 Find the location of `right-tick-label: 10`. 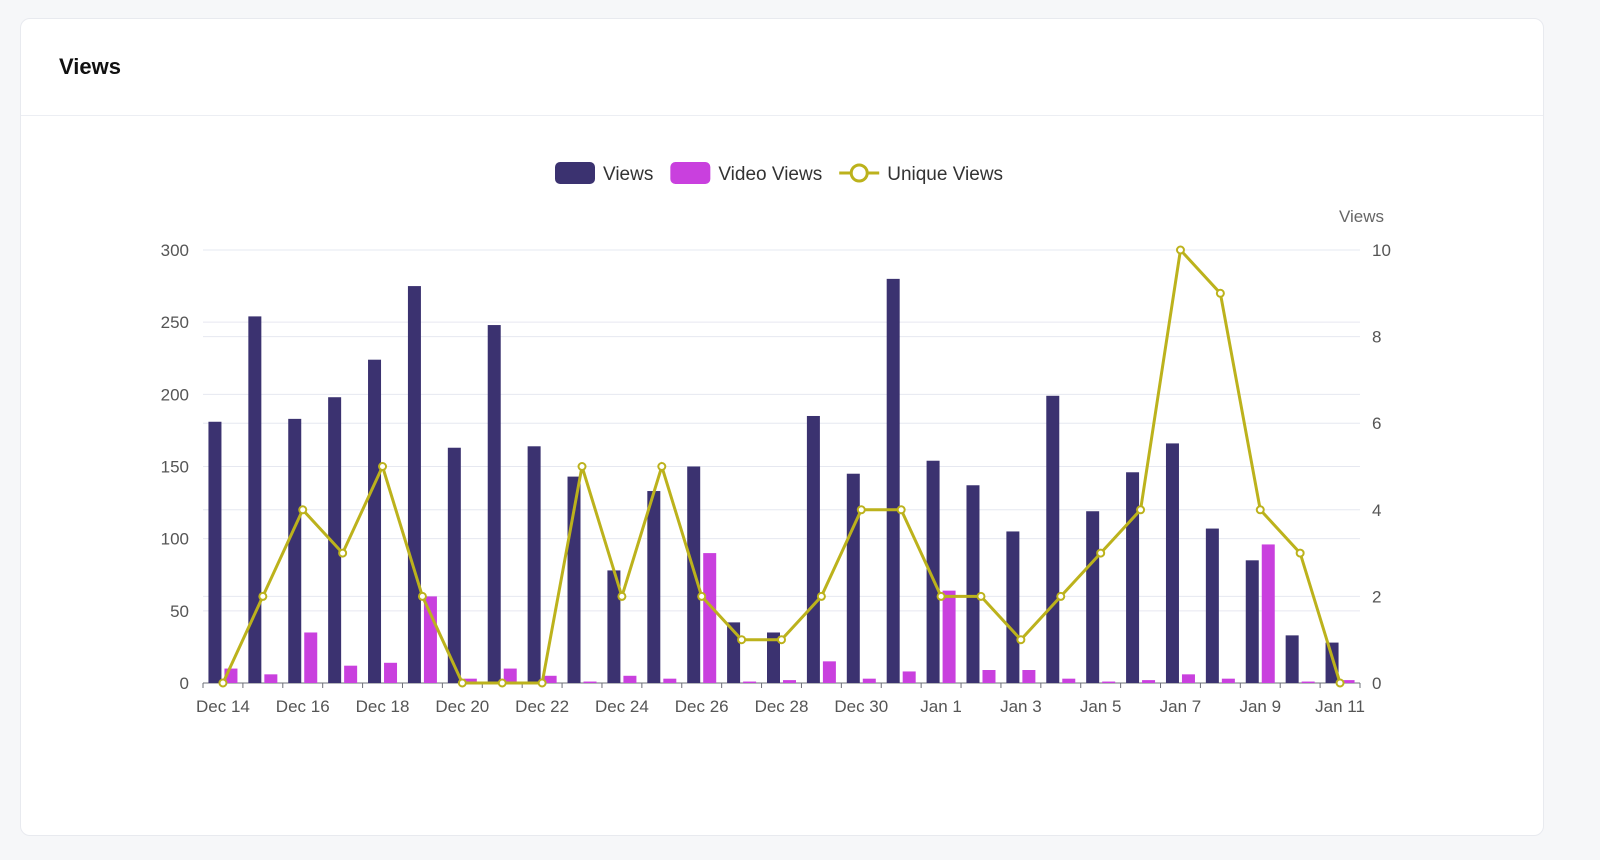

right-tick-label: 10 is located at coordinates (1381, 250).